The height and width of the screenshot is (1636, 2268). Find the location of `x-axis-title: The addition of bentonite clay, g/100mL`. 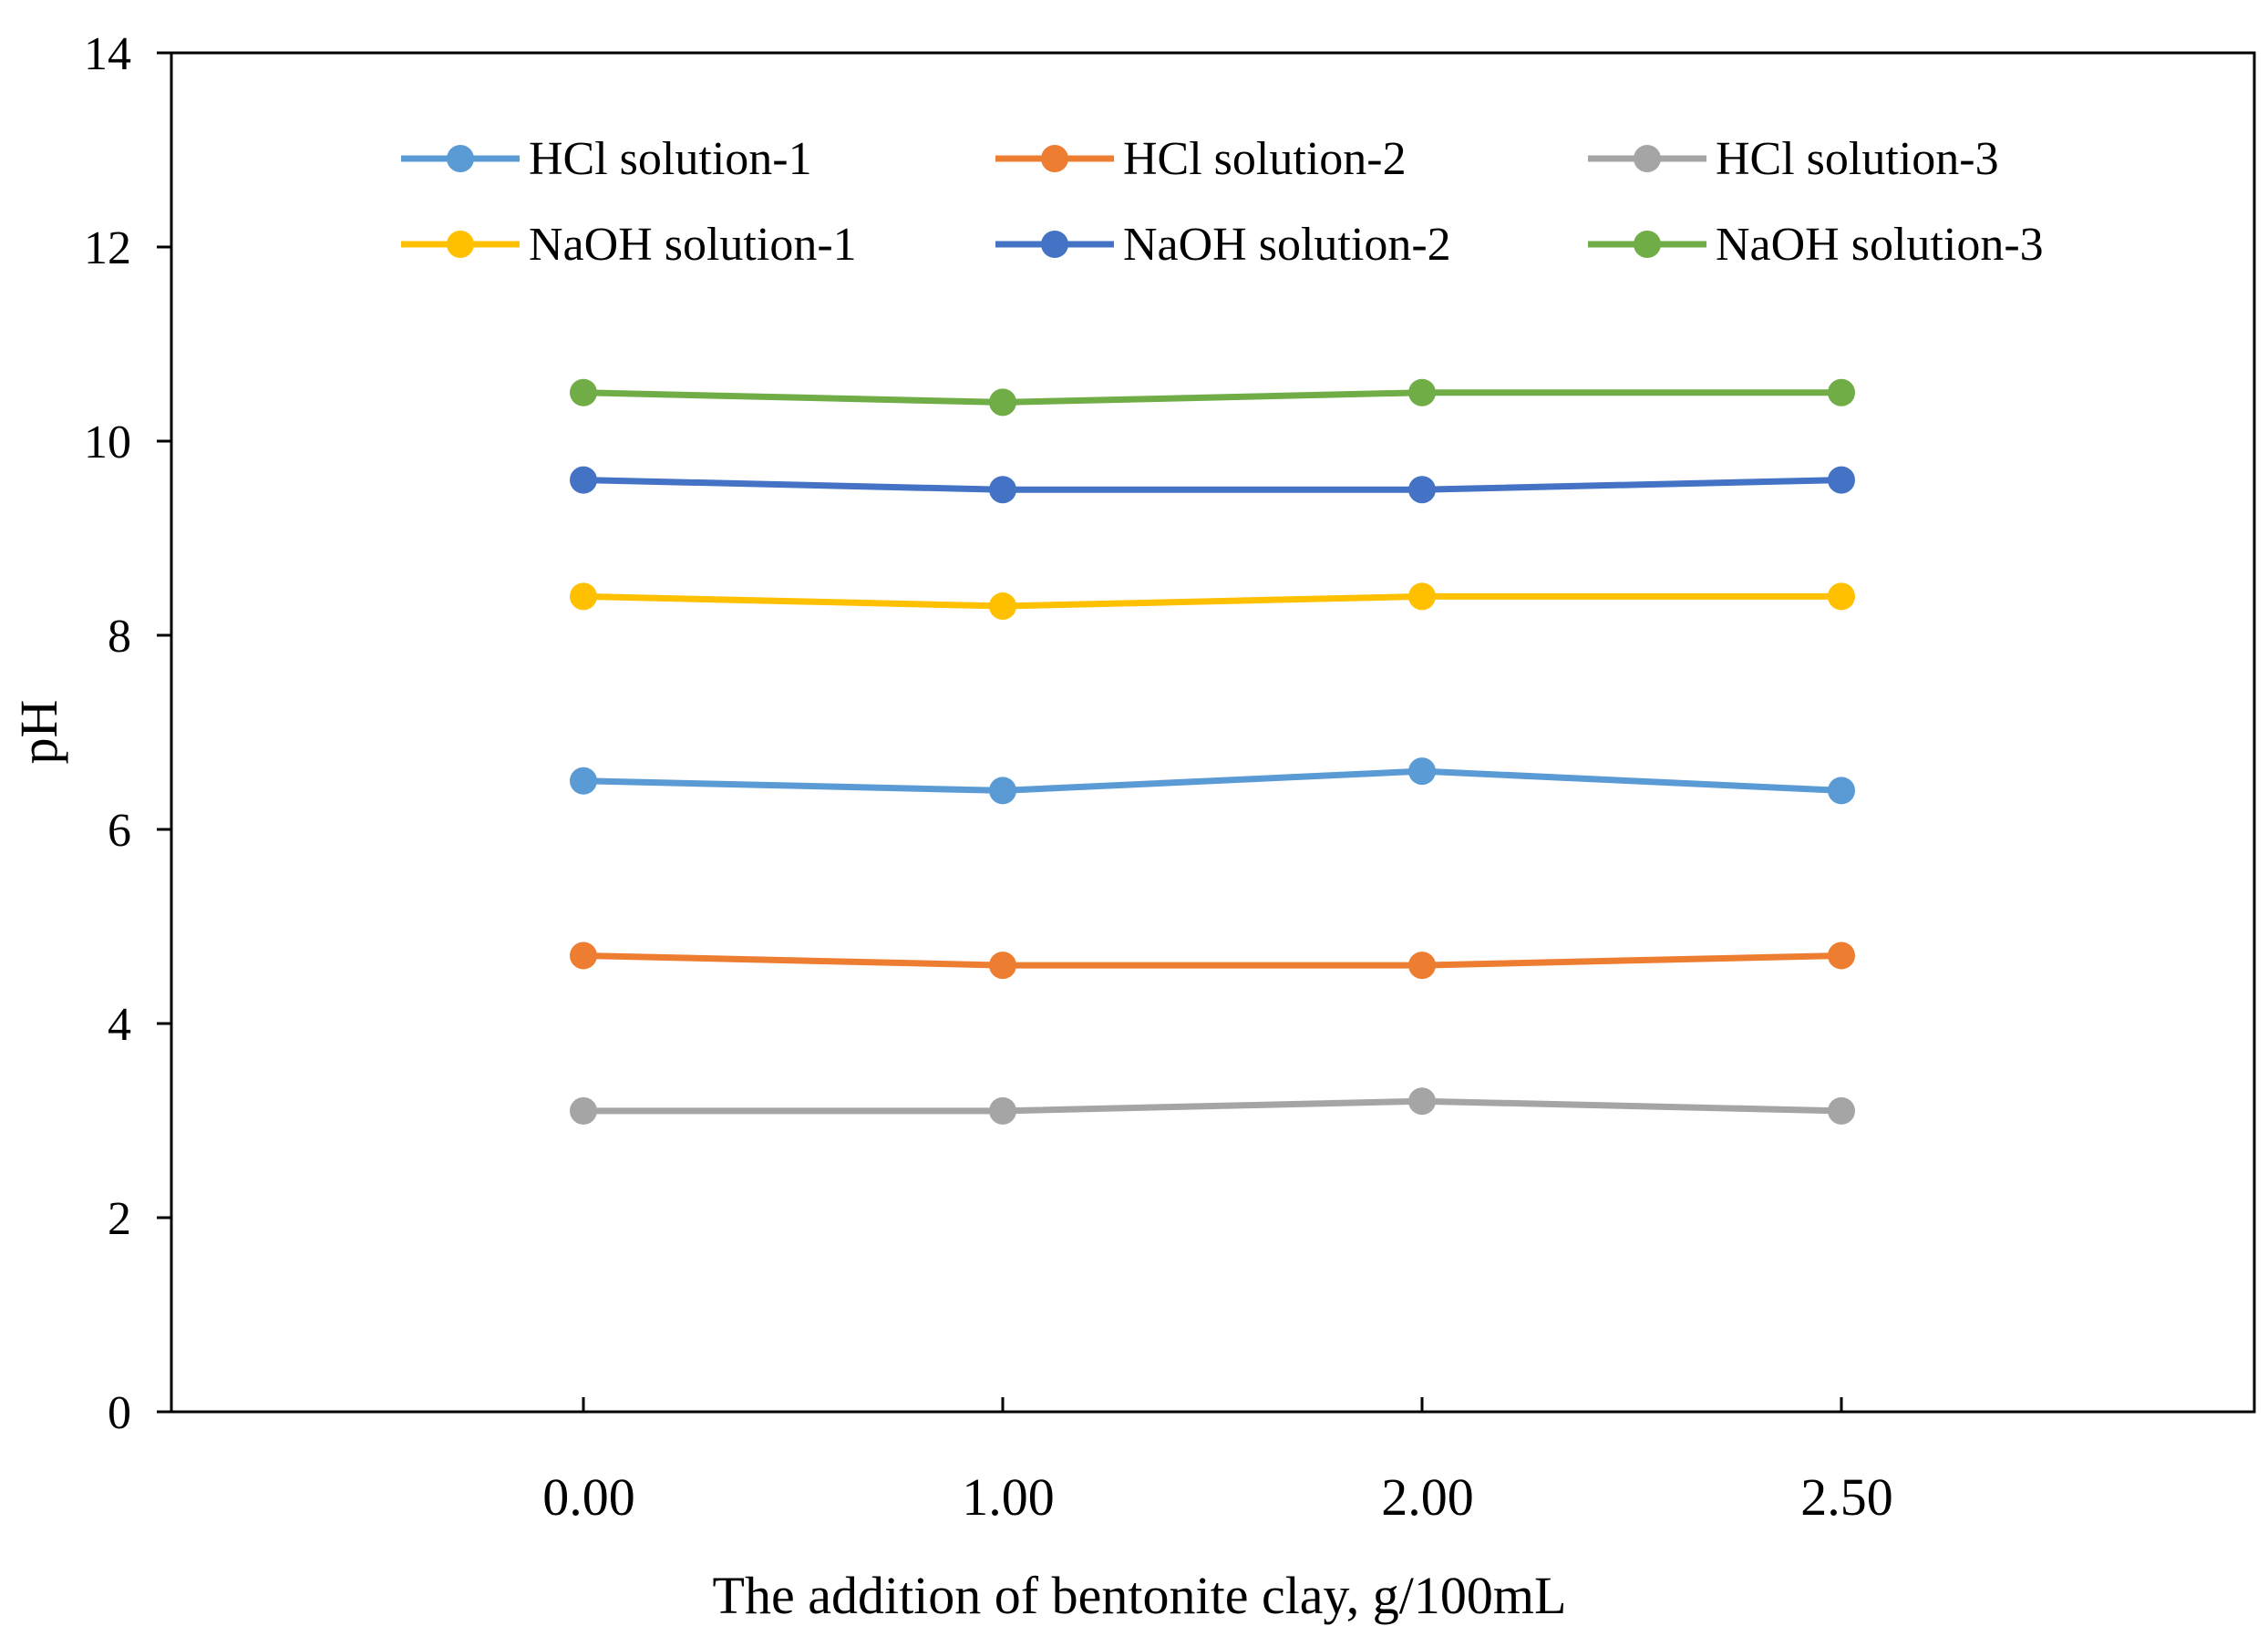

x-axis-title: The addition of bentonite clay, g/100mL is located at coordinates (1140, 1595).